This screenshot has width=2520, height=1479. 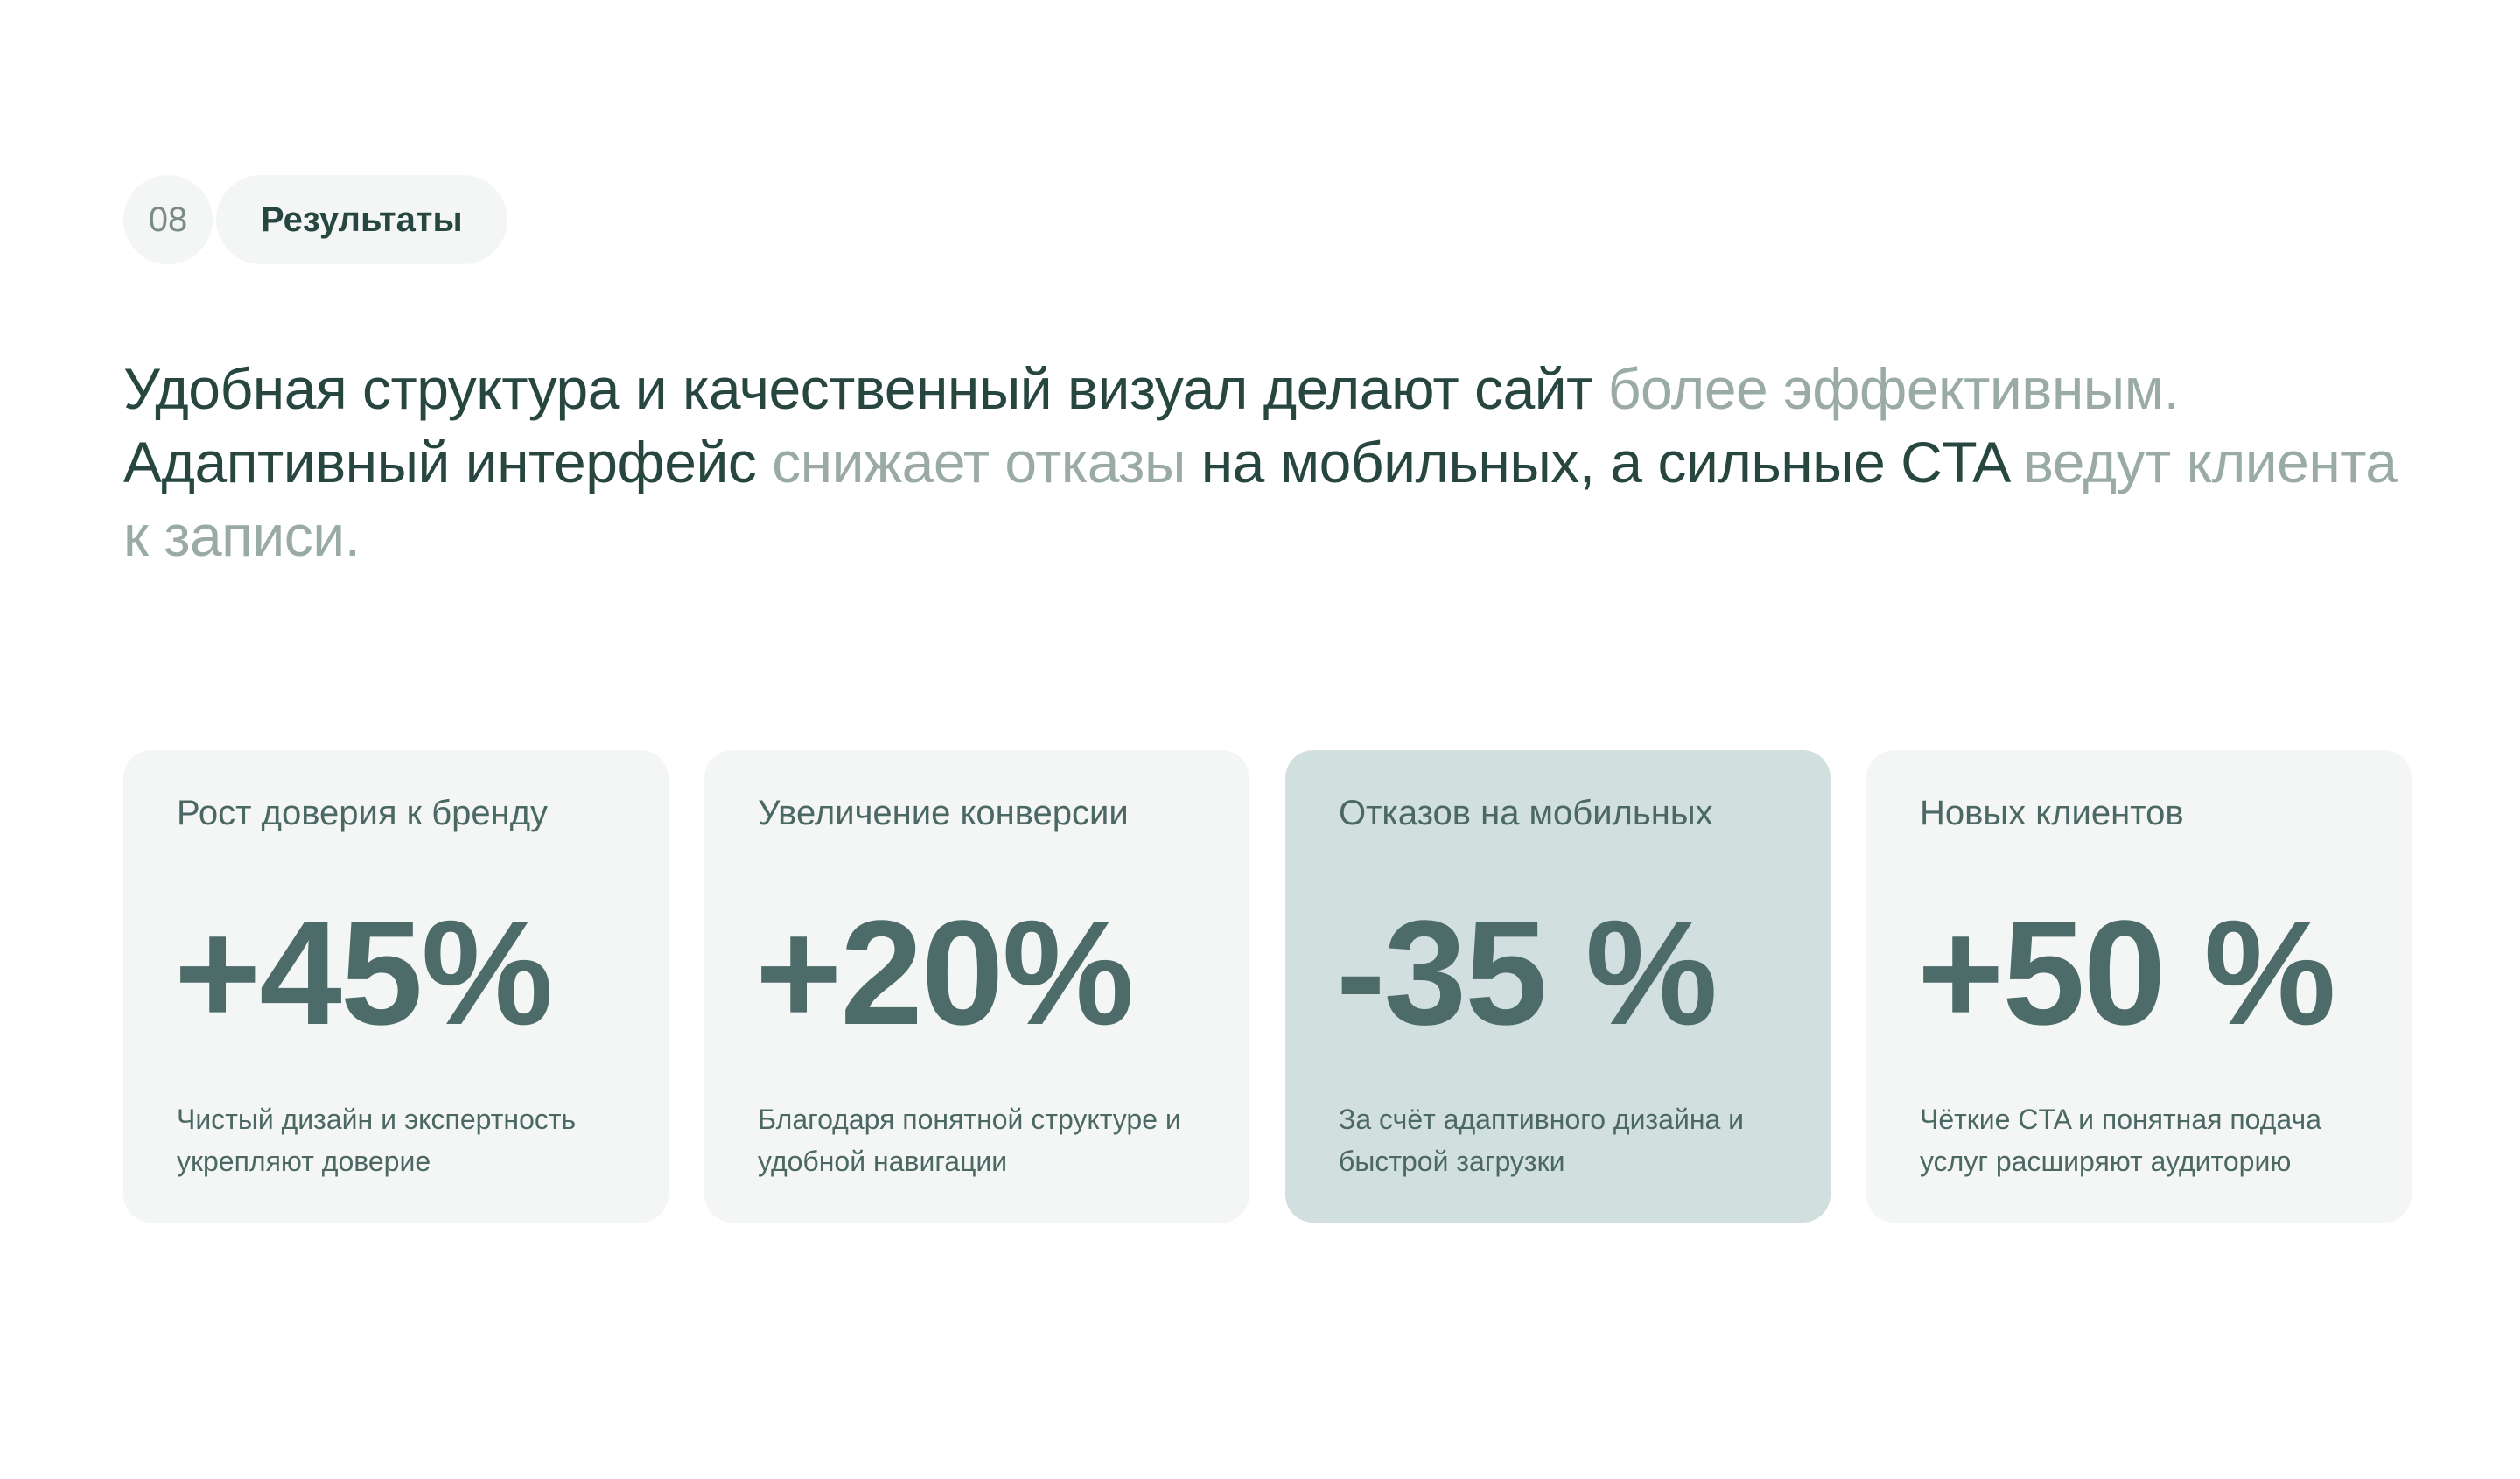 What do you see at coordinates (363, 813) in the screenshot?
I see `stat-card-title: Рост доверия к бренду` at bounding box center [363, 813].